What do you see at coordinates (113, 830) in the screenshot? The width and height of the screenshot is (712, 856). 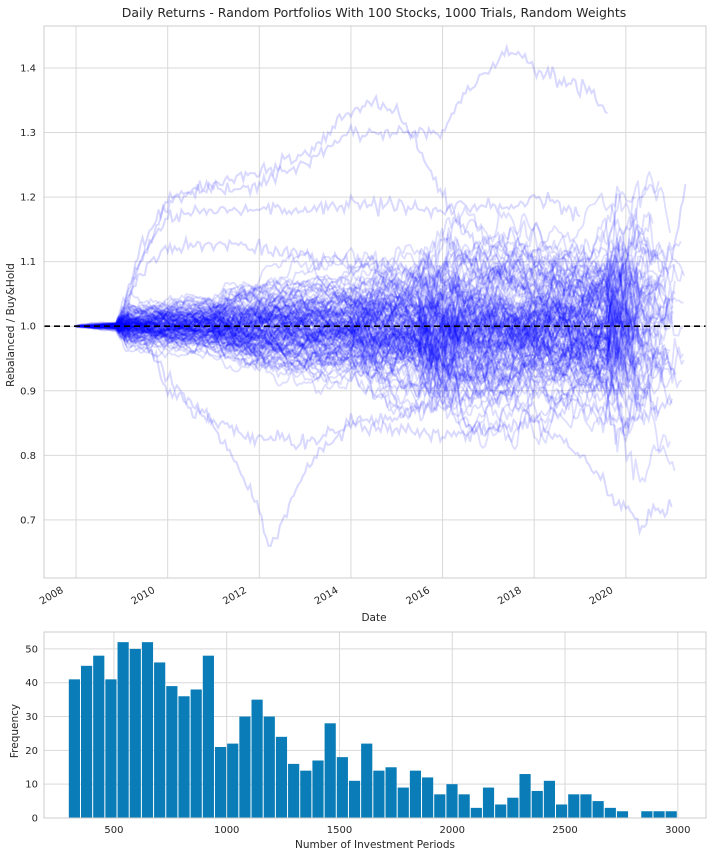 I see `x-tick-label: 500` at bounding box center [113, 830].